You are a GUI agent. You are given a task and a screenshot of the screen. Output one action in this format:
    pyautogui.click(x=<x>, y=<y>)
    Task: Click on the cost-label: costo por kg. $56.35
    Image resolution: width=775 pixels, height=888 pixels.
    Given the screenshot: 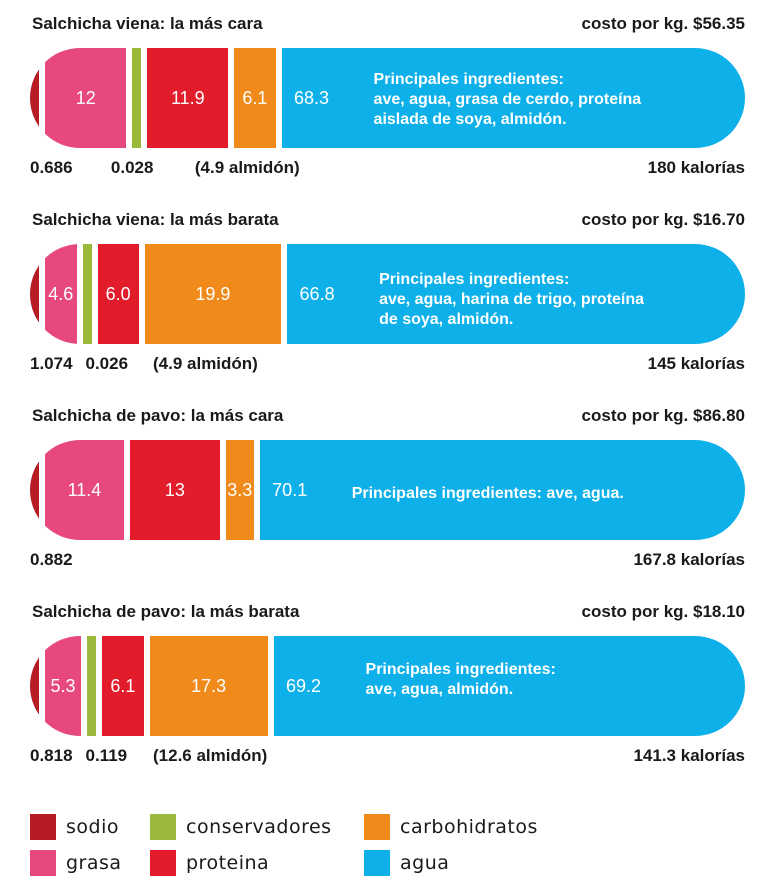 What is the action you would take?
    pyautogui.click(x=663, y=23)
    